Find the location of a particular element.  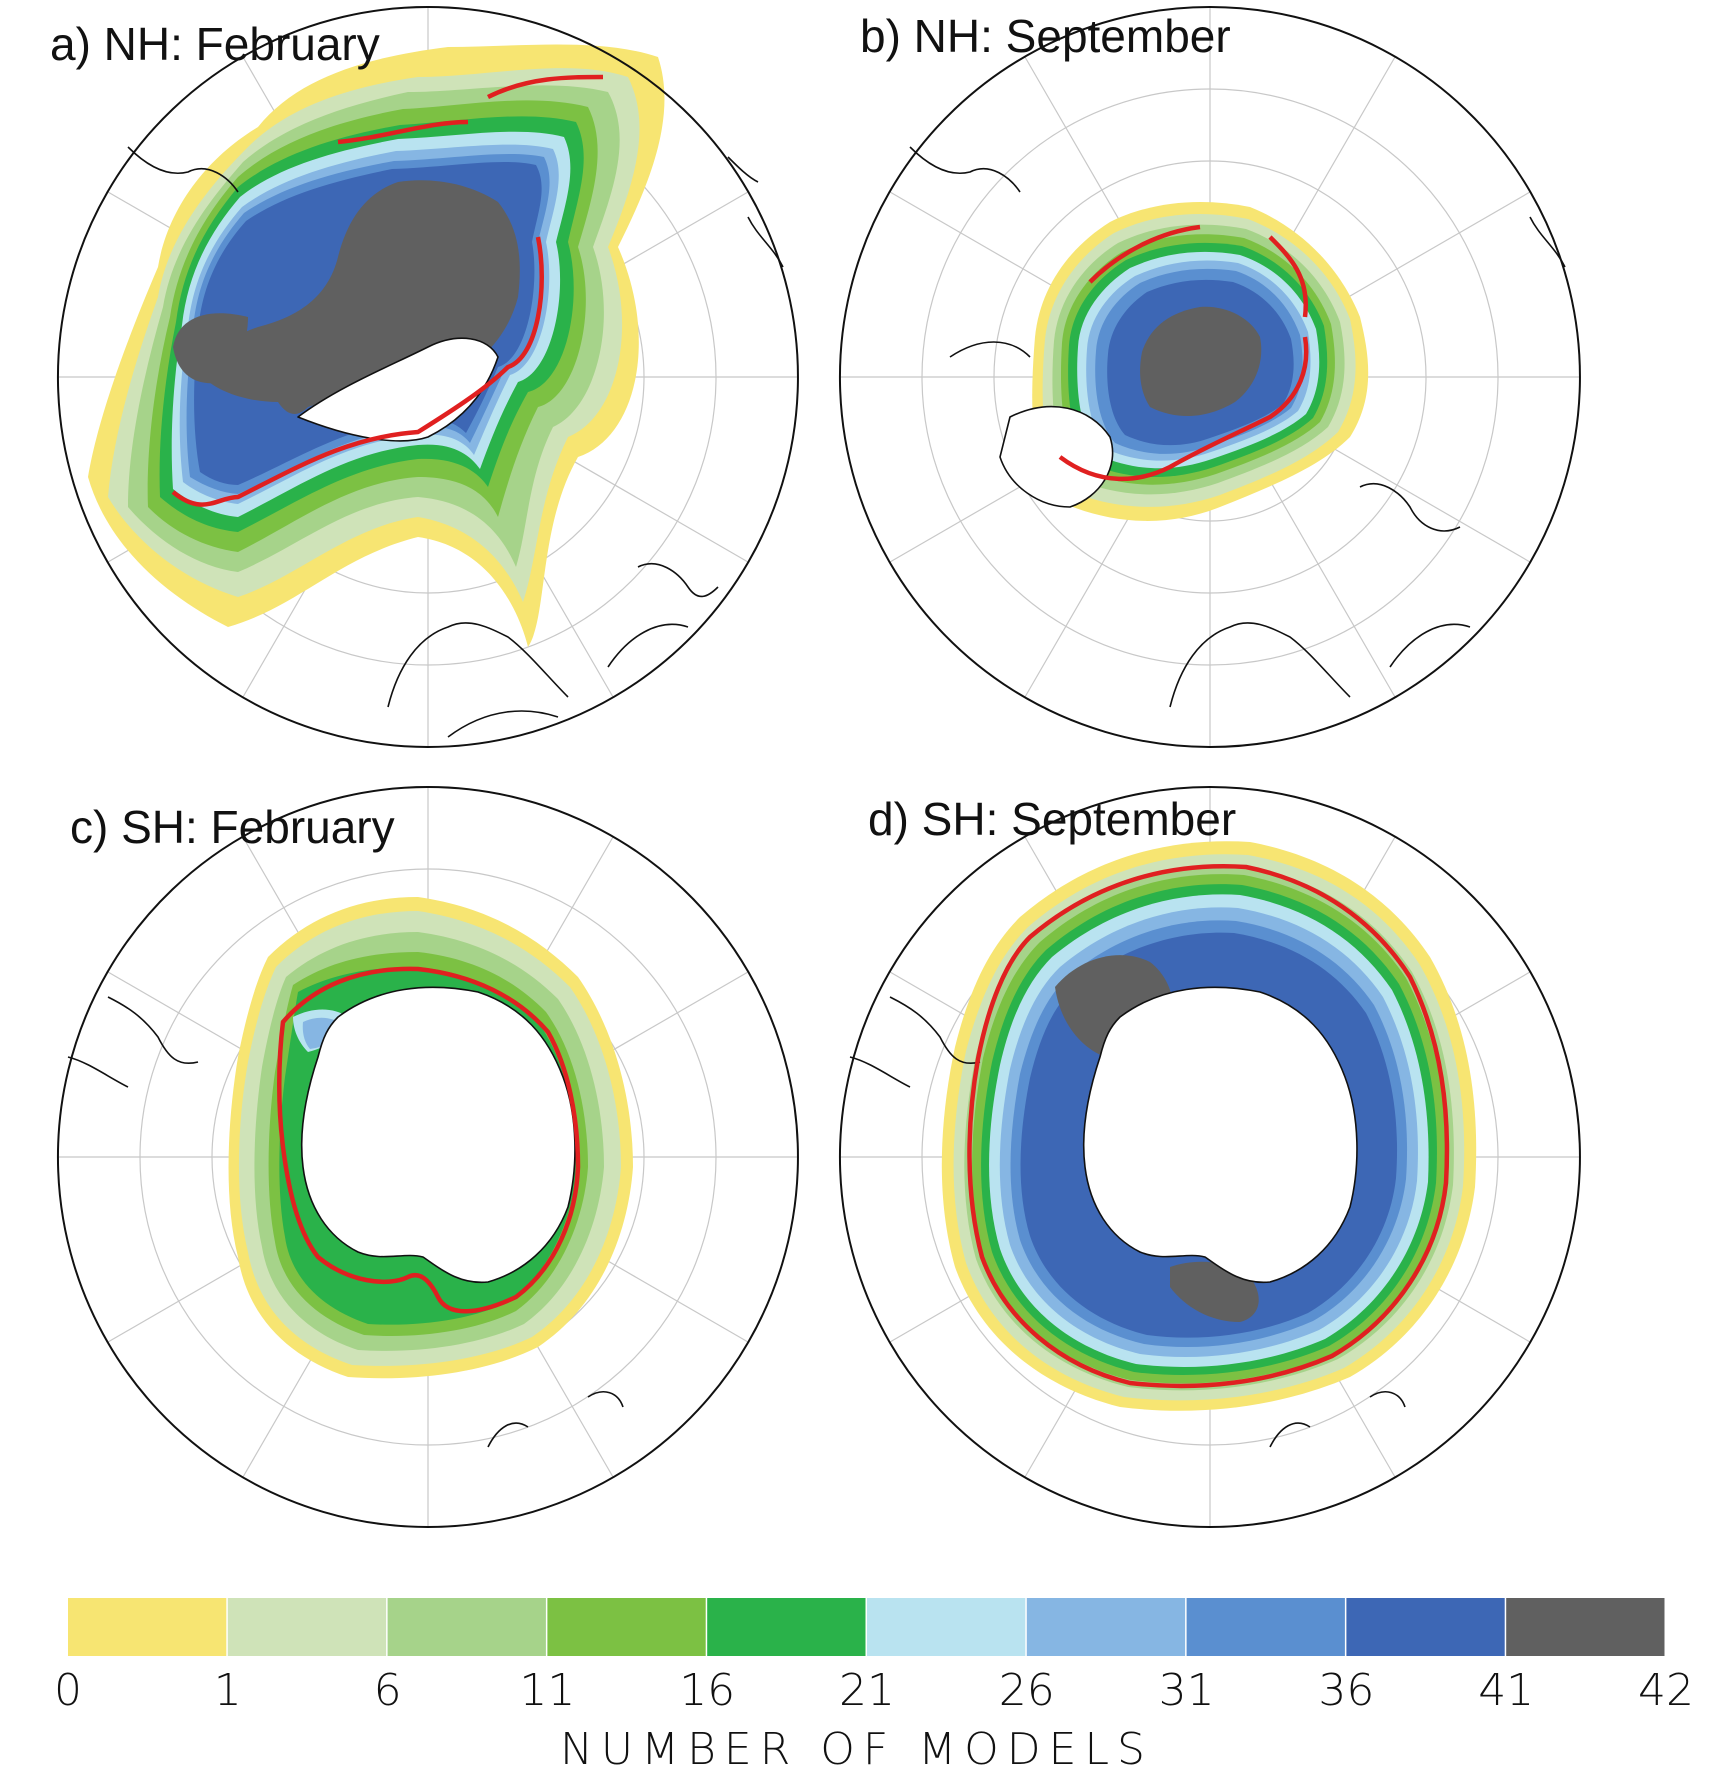

colorbar-tick-label: 1 is located at coordinates (228, 1690).